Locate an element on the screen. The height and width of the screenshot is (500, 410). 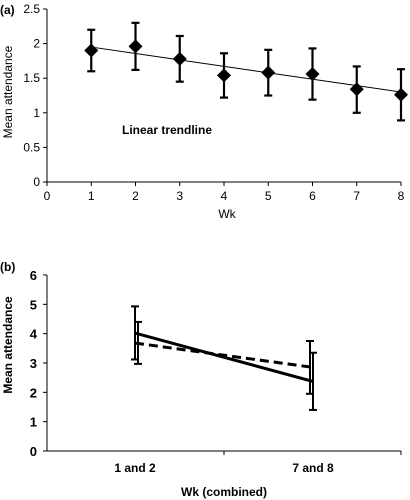
panel-a-y-tick-label: 1.5 is located at coordinates (31, 78).